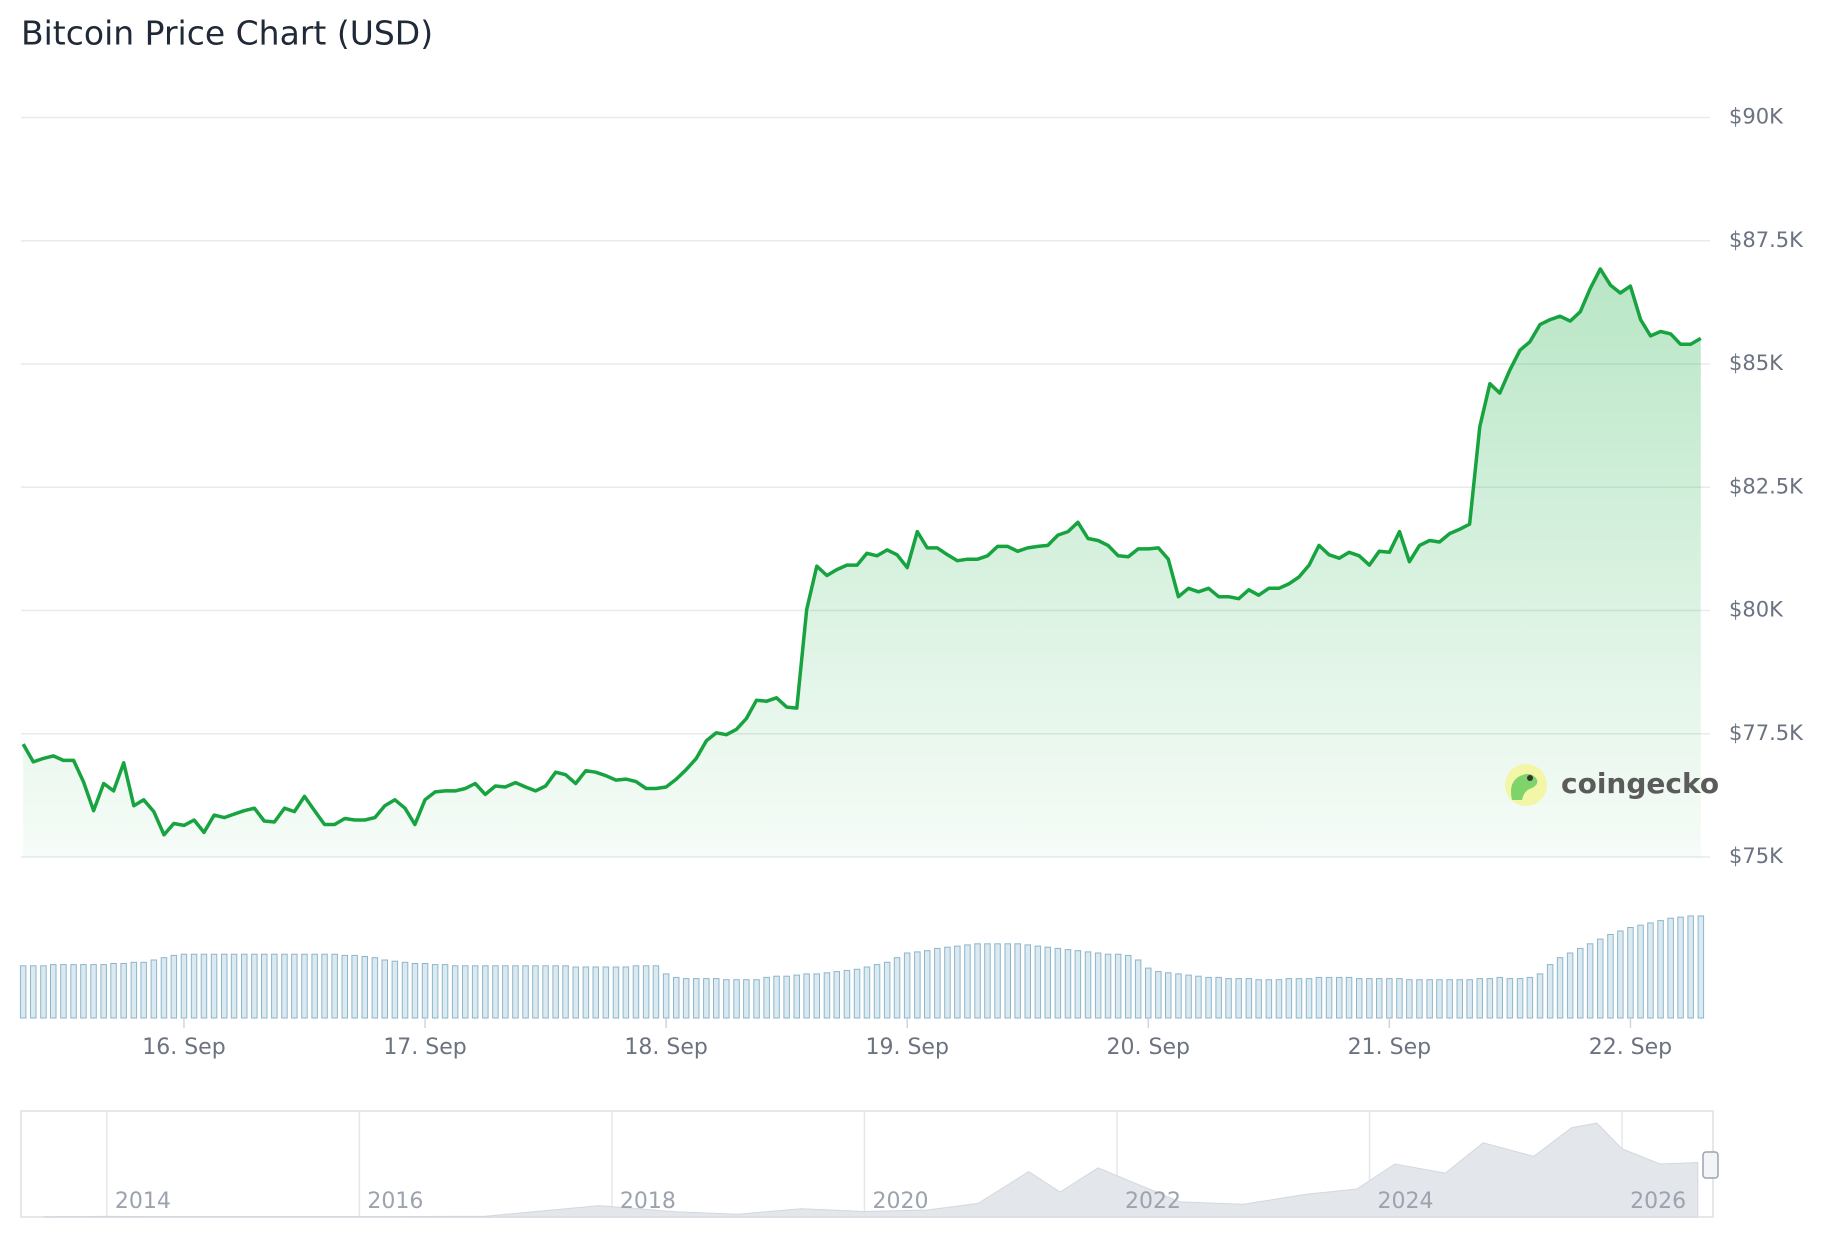 Image resolution: width=1824 pixels, height=1248 pixels. Describe the element at coordinates (143, 1201) in the screenshot. I see `navigator-tick-label: 2014` at that location.